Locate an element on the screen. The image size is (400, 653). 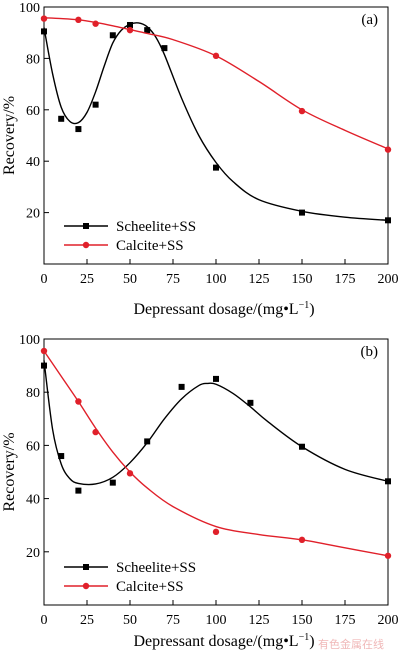
watermark: 有色金属在线 is located at coordinates (351, 644).